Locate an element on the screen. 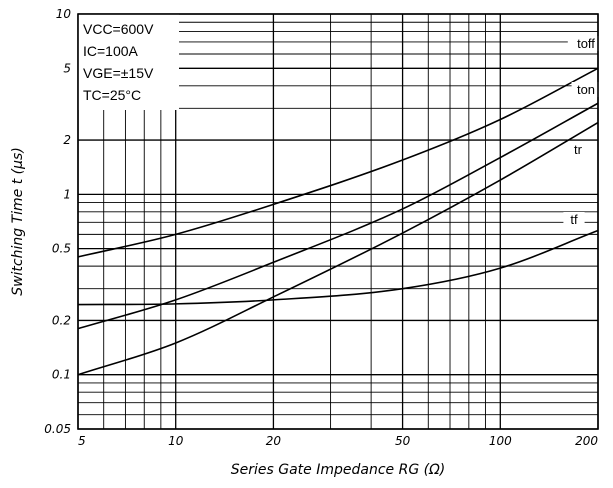 The image size is (613, 488). series-label-toff: toff is located at coordinates (586, 43).